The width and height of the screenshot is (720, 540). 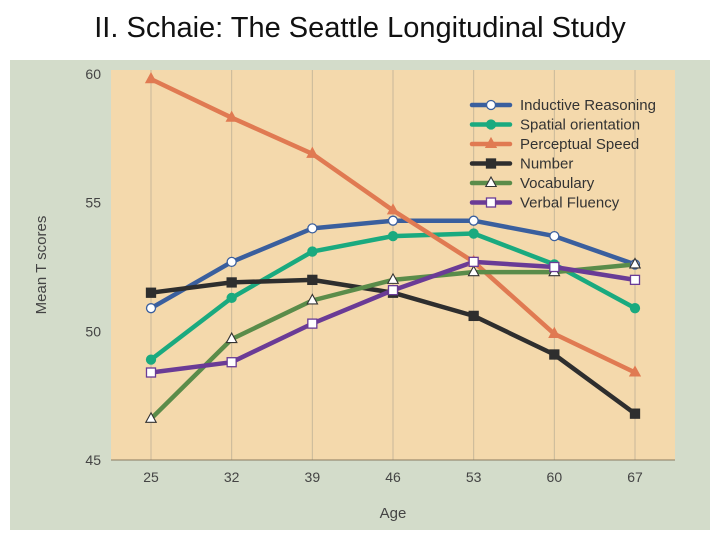 What do you see at coordinates (579, 144) in the screenshot?
I see `legend-label-perceptual-speed: Perceptual Speed` at bounding box center [579, 144].